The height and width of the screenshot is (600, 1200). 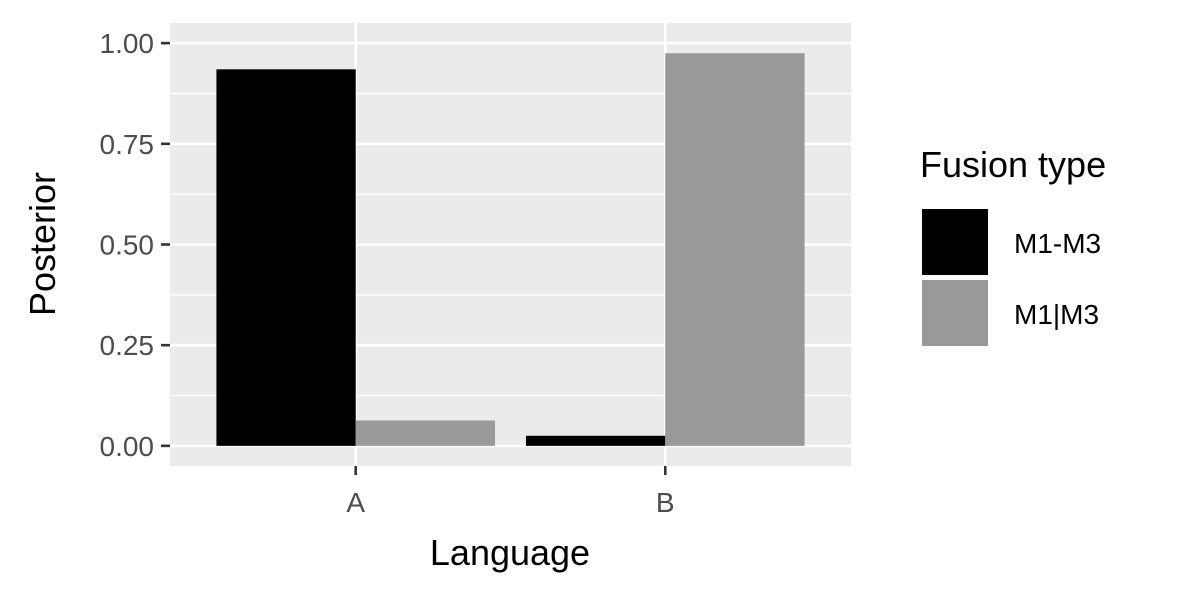 What do you see at coordinates (425, 433) in the screenshot?
I see `bar-A-M1|M3` at bounding box center [425, 433].